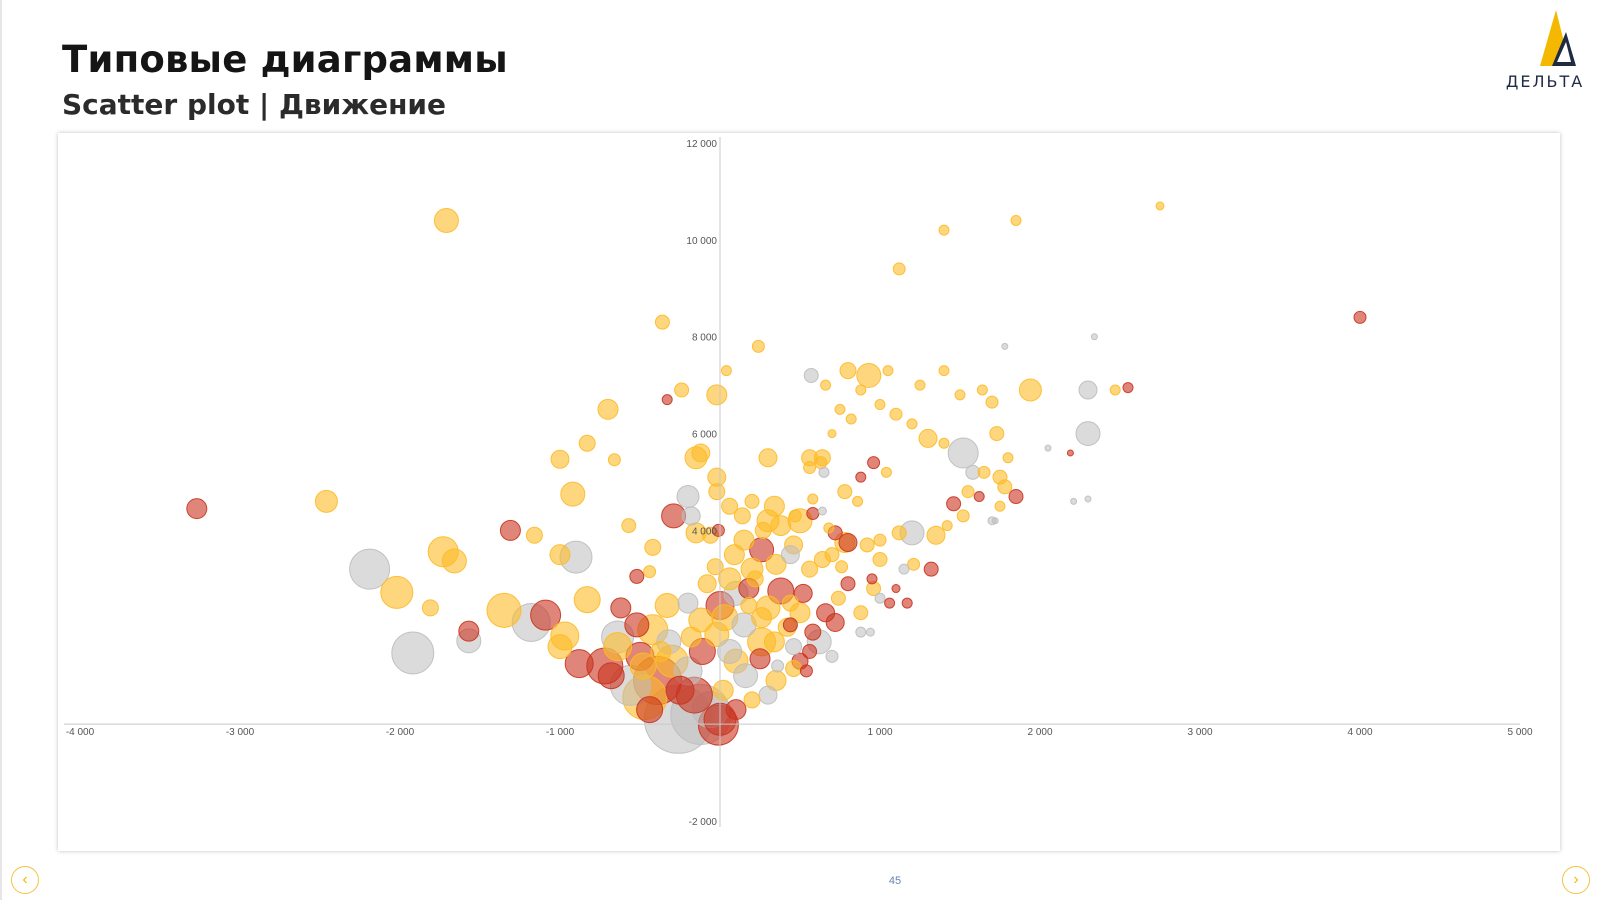 This screenshot has height=900, width=1600. Describe the element at coordinates (1564, 52) in the screenshot. I see `logo-inner-cutout` at that location.